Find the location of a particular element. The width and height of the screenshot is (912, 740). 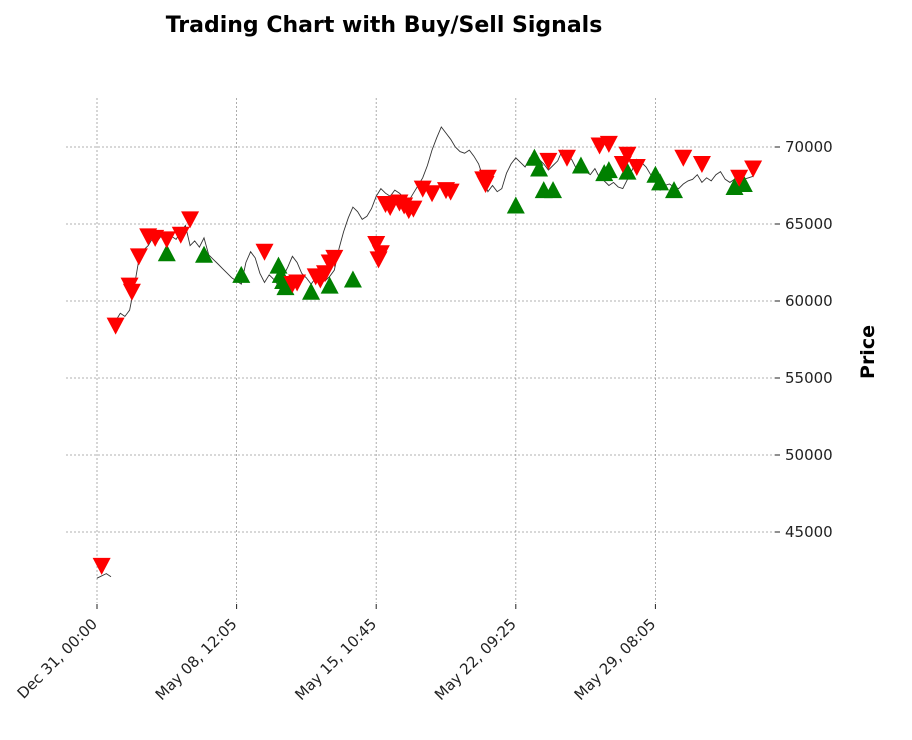

x-tick-label: Dec 31, 00:00 is located at coordinates (57, 658).